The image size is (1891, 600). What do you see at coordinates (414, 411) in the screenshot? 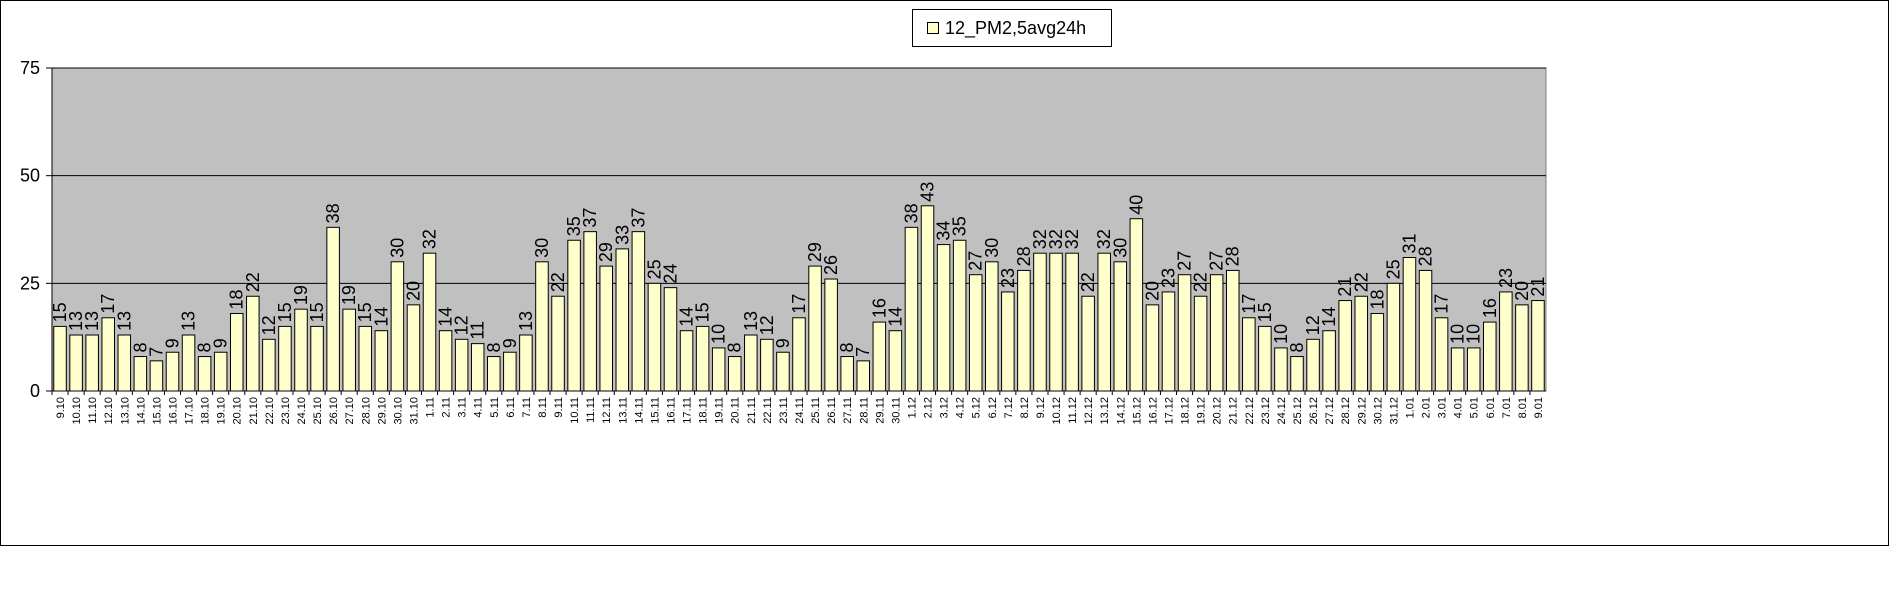
I see `x-tick-label: 31.10` at bounding box center [414, 411].